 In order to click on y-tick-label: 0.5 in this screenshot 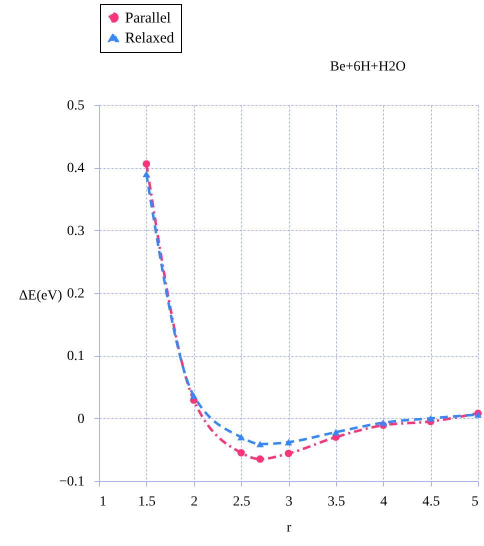, I will do `click(75, 106)`.